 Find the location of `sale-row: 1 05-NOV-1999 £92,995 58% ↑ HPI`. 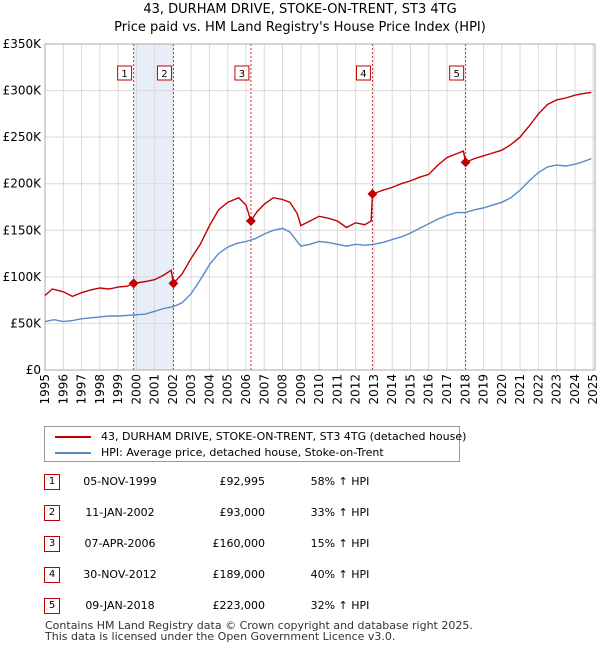

sale-row: 1 05-NOV-1999 £92,995 58% ↑ HPI is located at coordinates (300, 482).